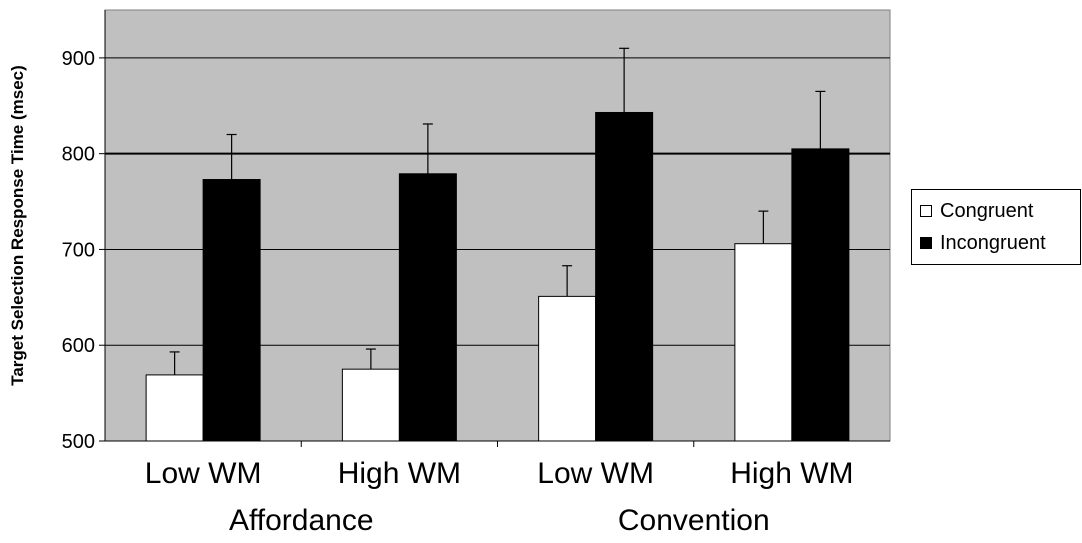  I want to click on legend-item-incongruent: Incongruent, so click(983, 243).